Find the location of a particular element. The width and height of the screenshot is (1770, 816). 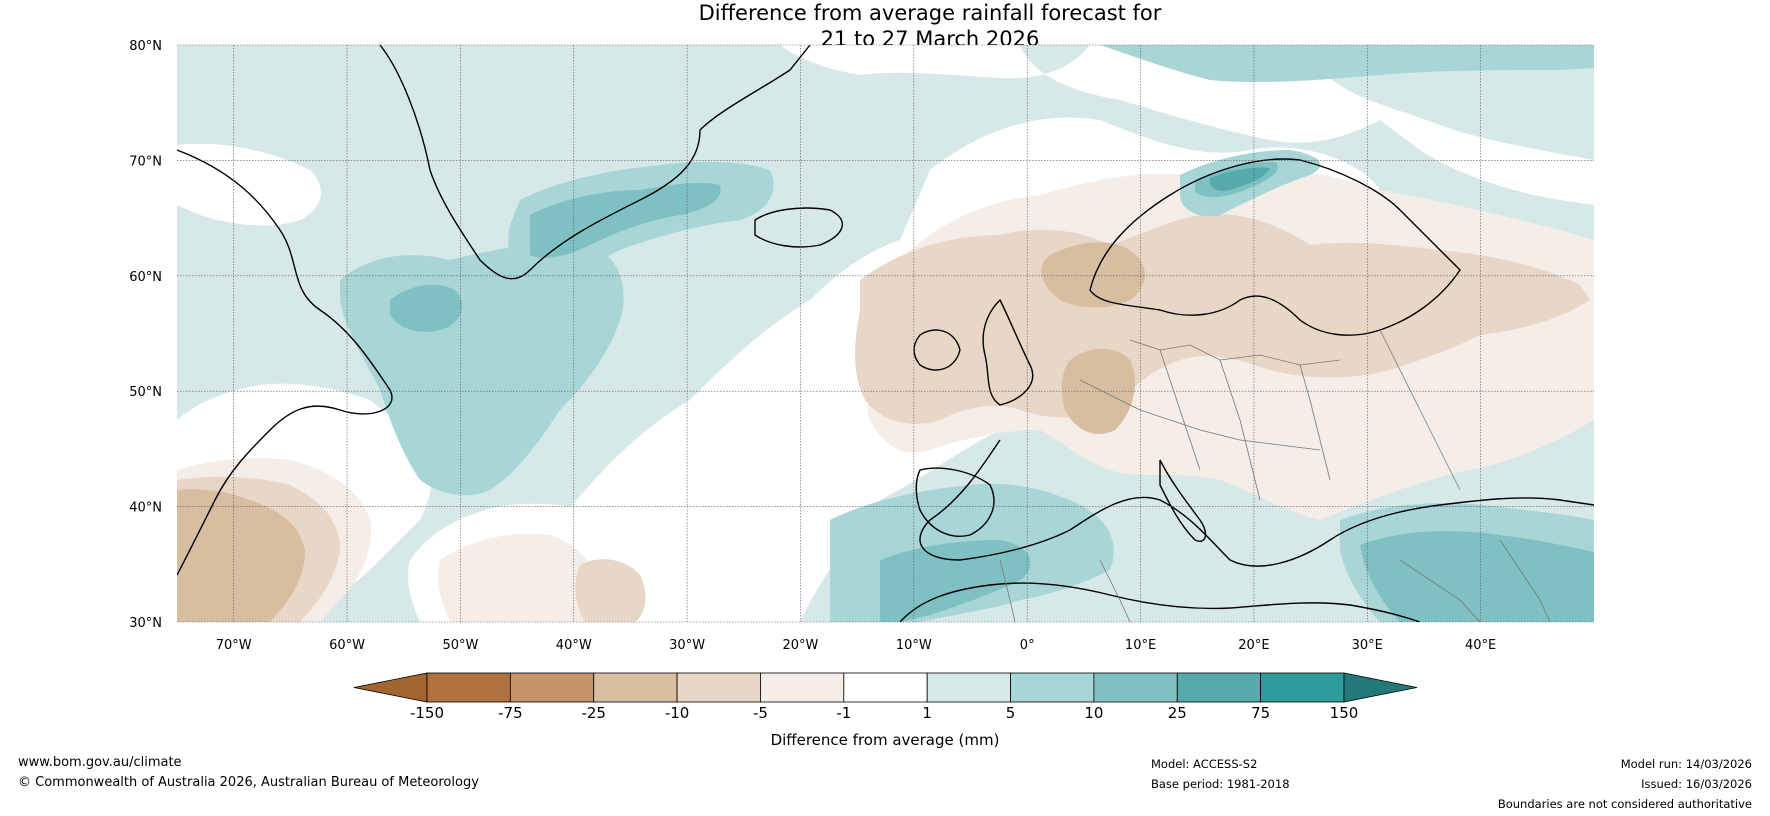

colorbar-extend-low is located at coordinates (390, 687).